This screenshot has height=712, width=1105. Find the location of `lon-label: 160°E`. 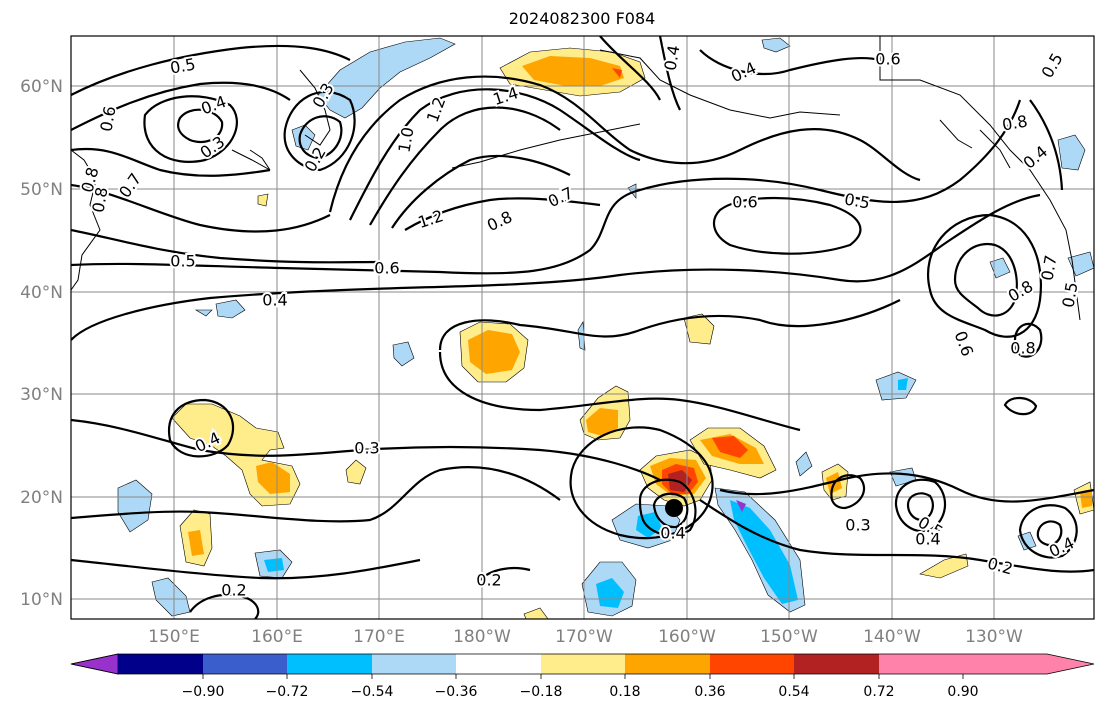

lon-label: 160°E is located at coordinates (277, 637).